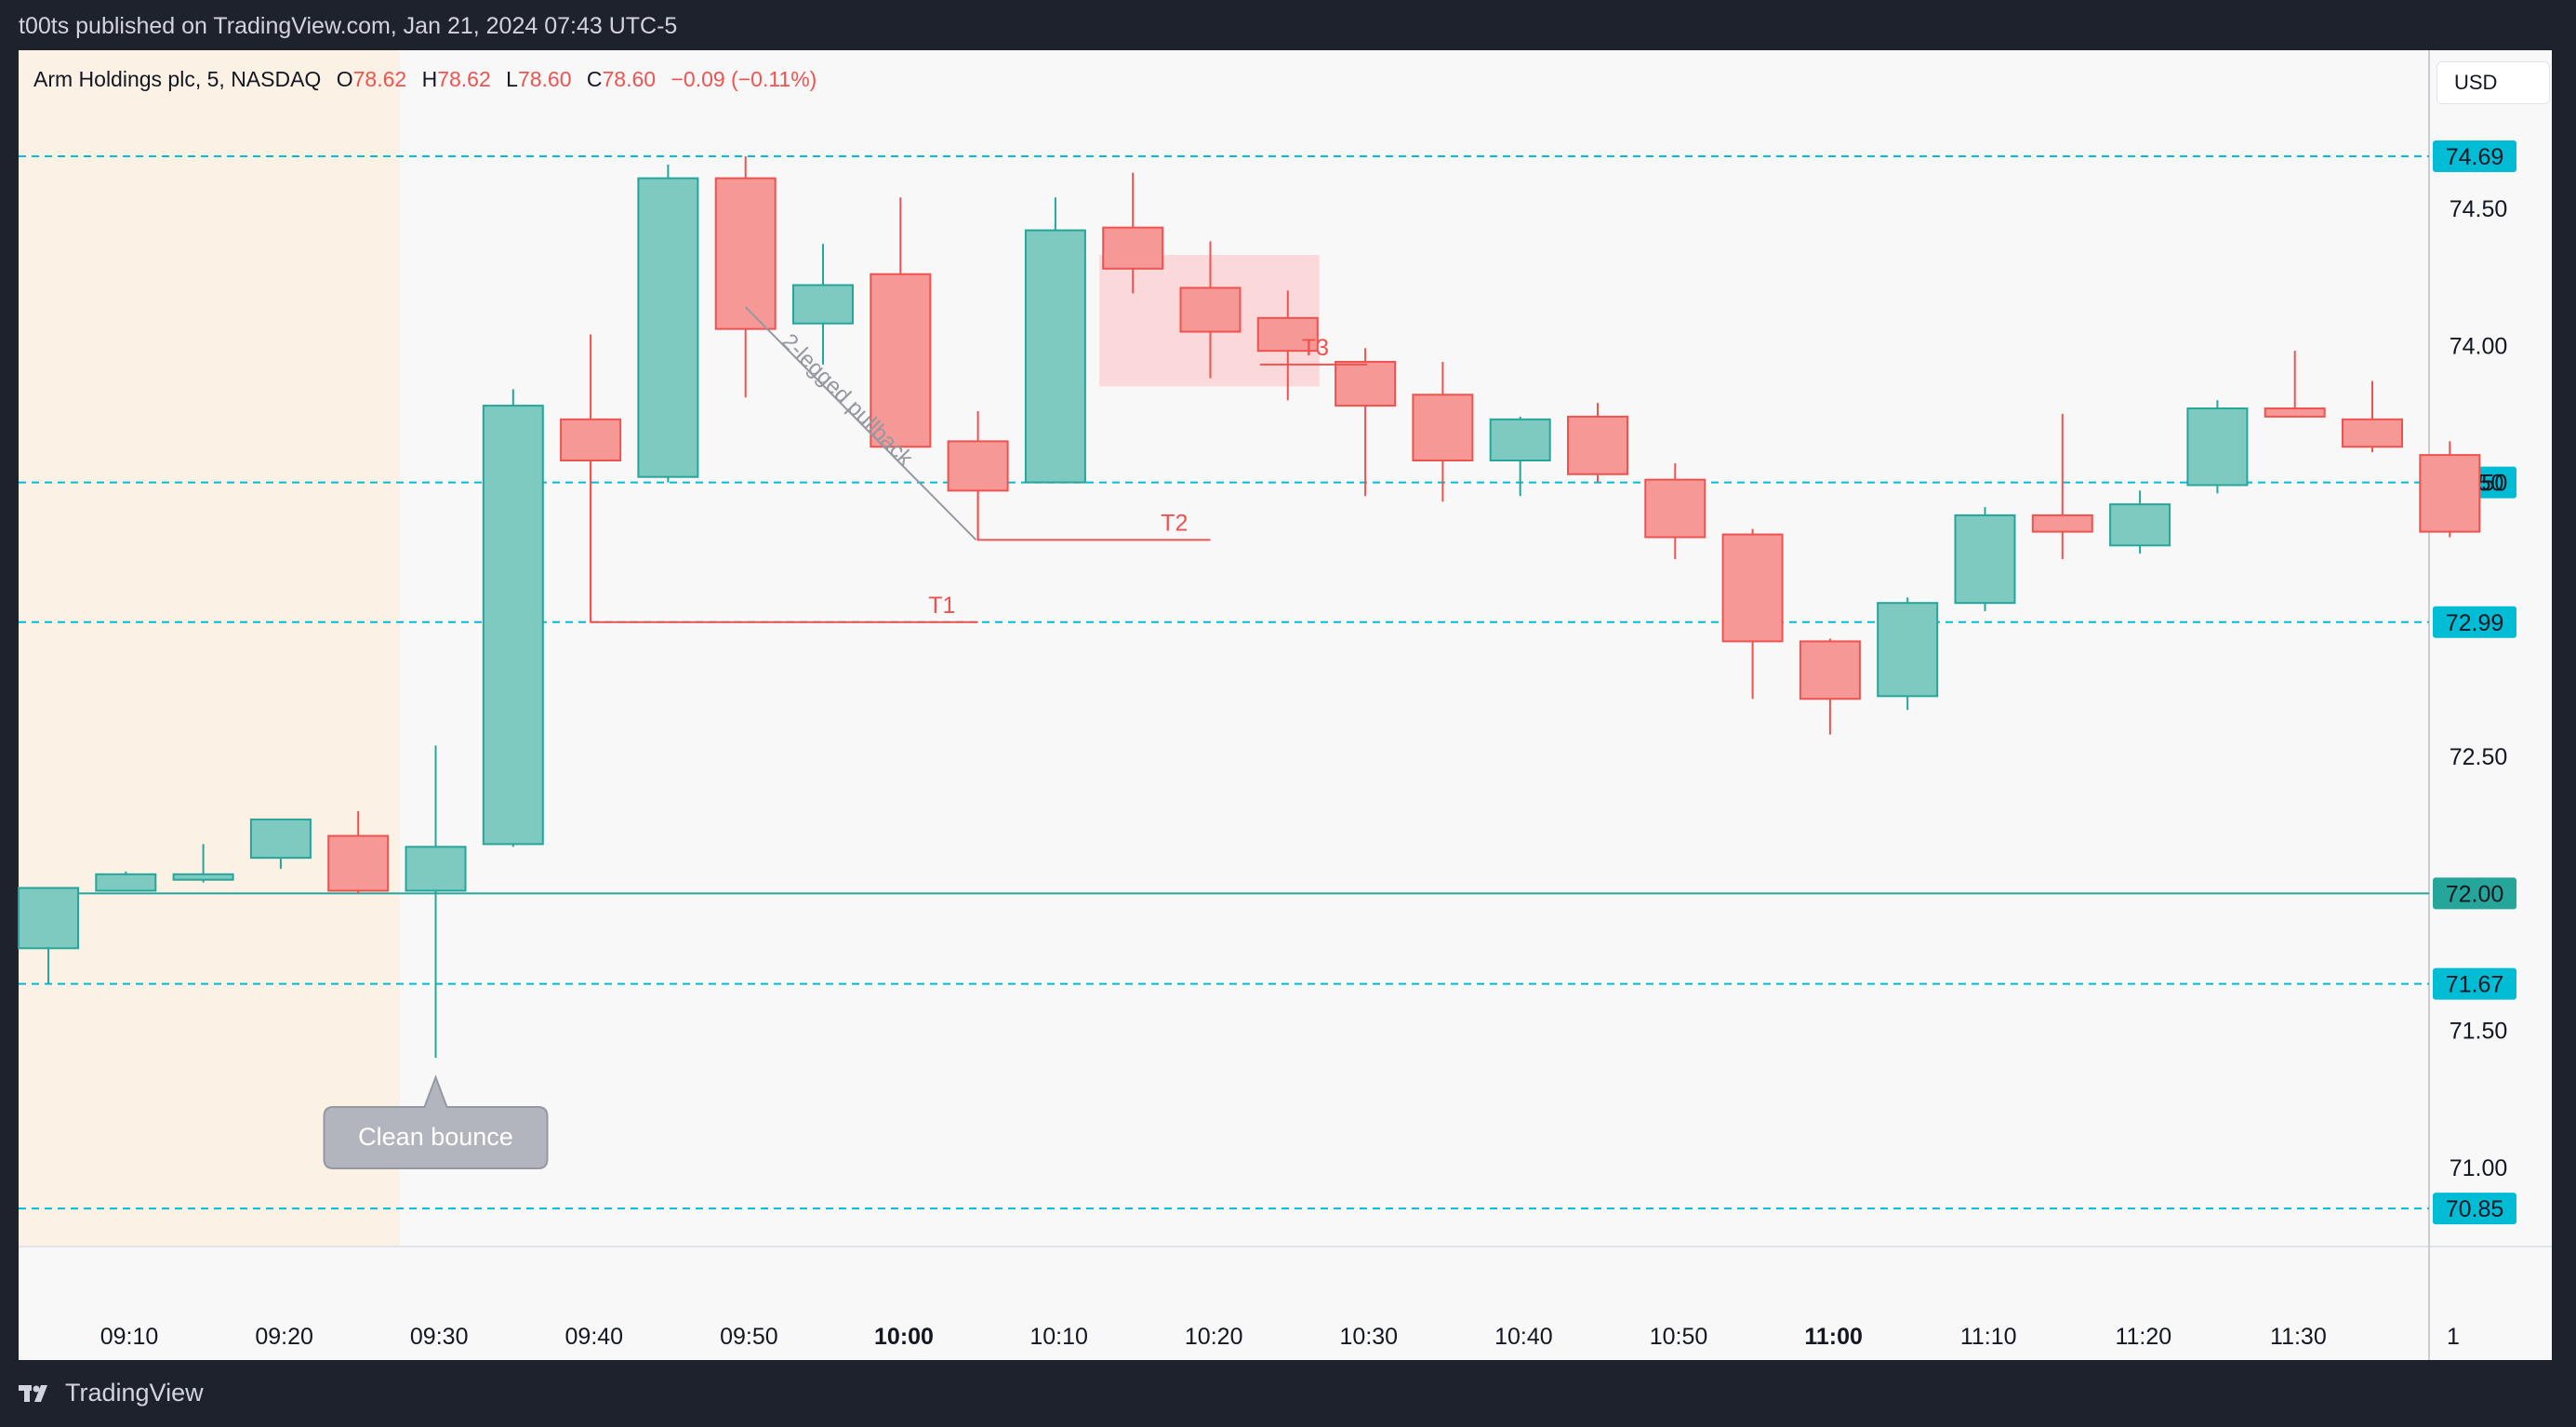  I want to click on time-tick-label: 11:30, so click(2298, 1337).